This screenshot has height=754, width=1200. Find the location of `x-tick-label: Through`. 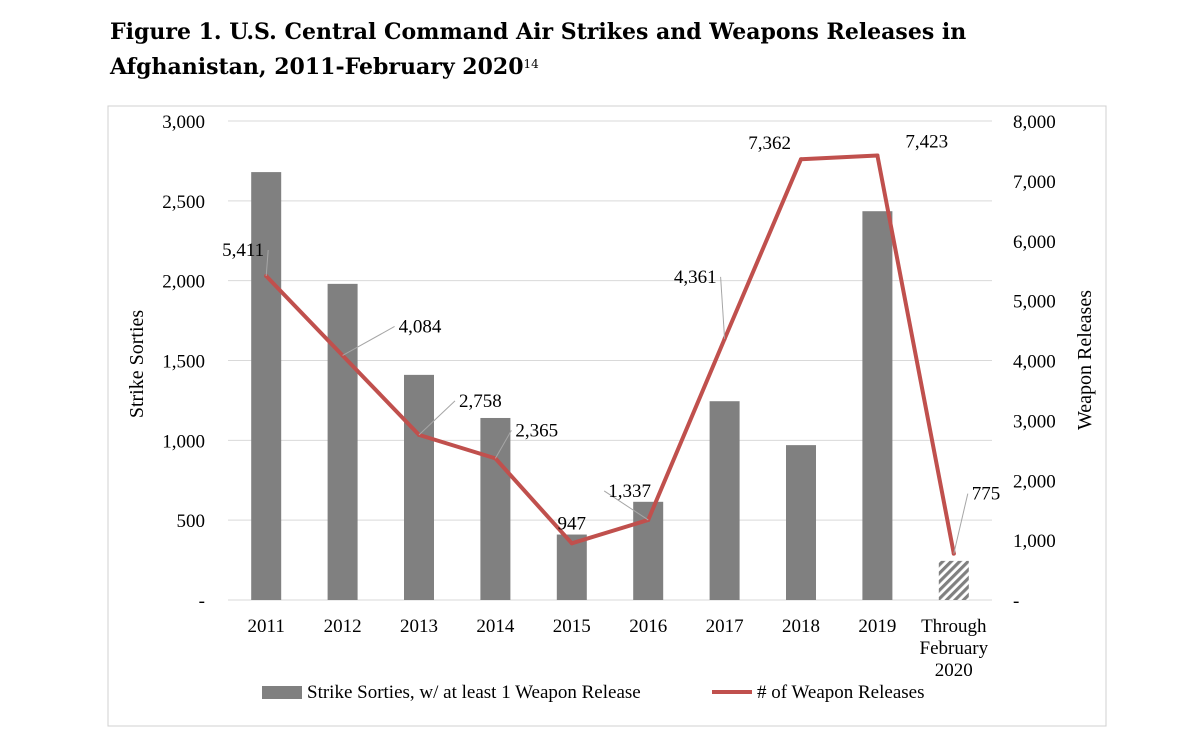

x-tick-label: Through is located at coordinates (954, 626).